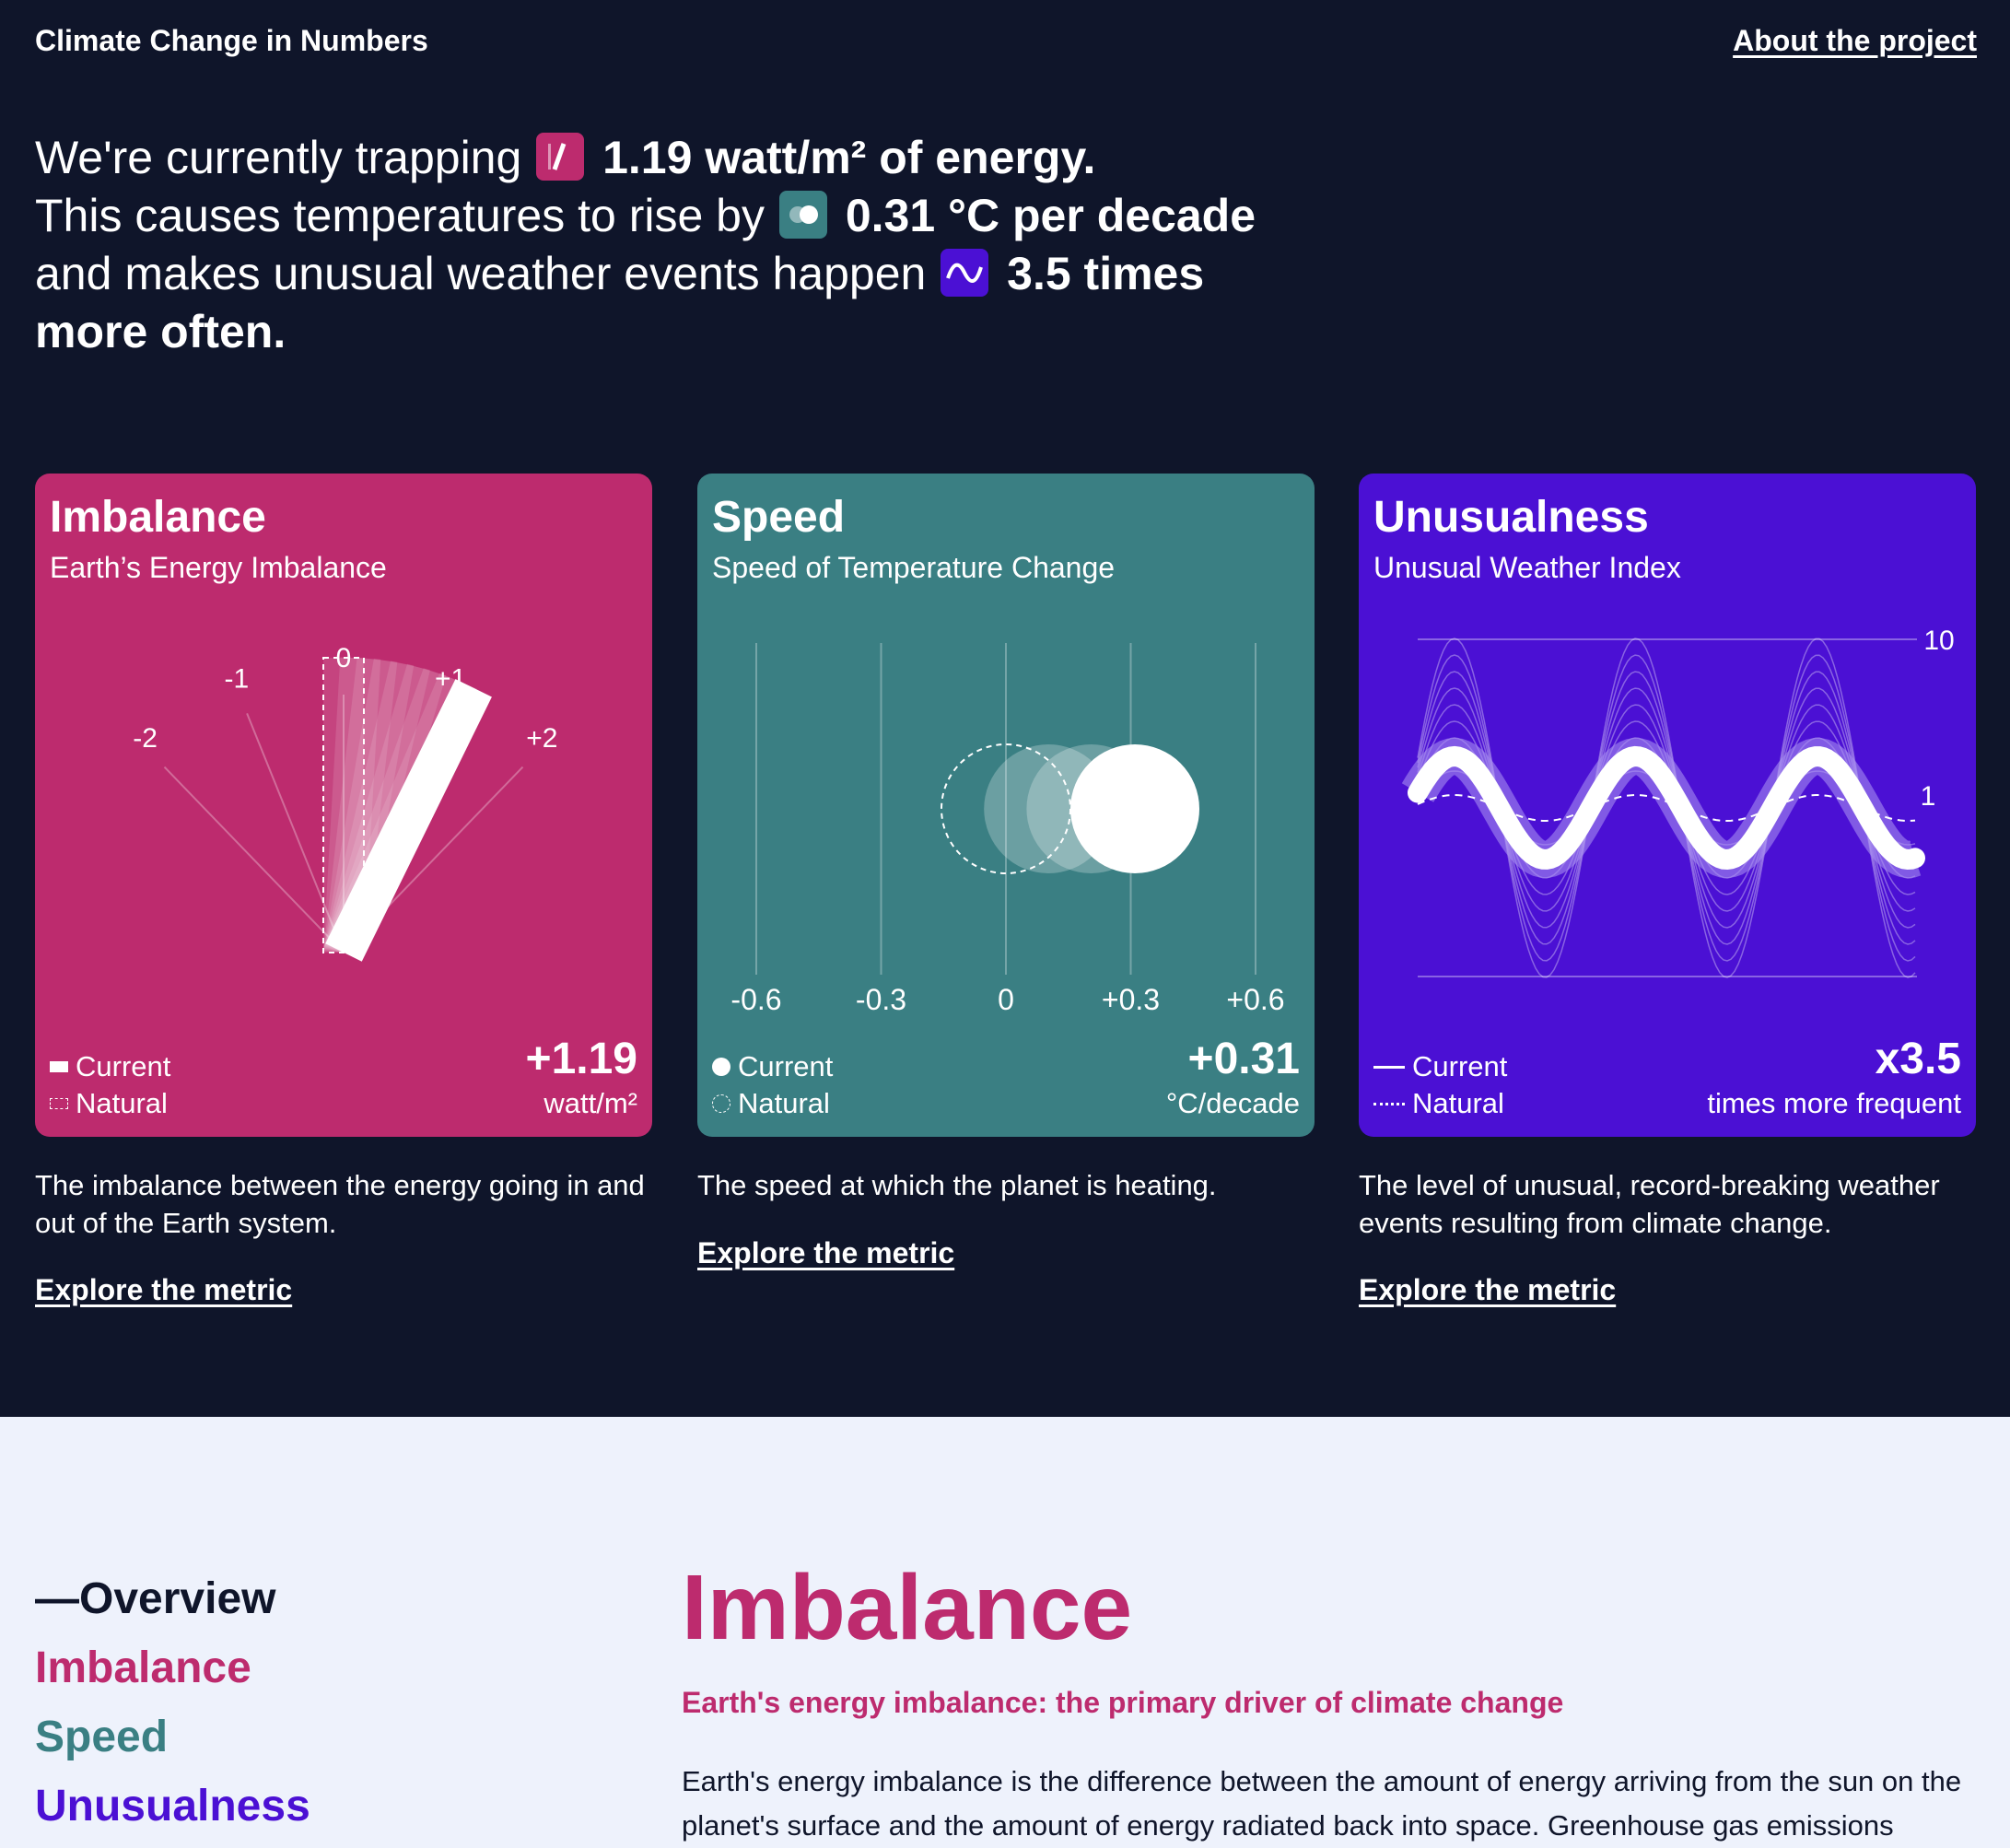 The width and height of the screenshot is (2010, 1848). What do you see at coordinates (1135, 808) in the screenshot?
I see `speed-current-circle` at bounding box center [1135, 808].